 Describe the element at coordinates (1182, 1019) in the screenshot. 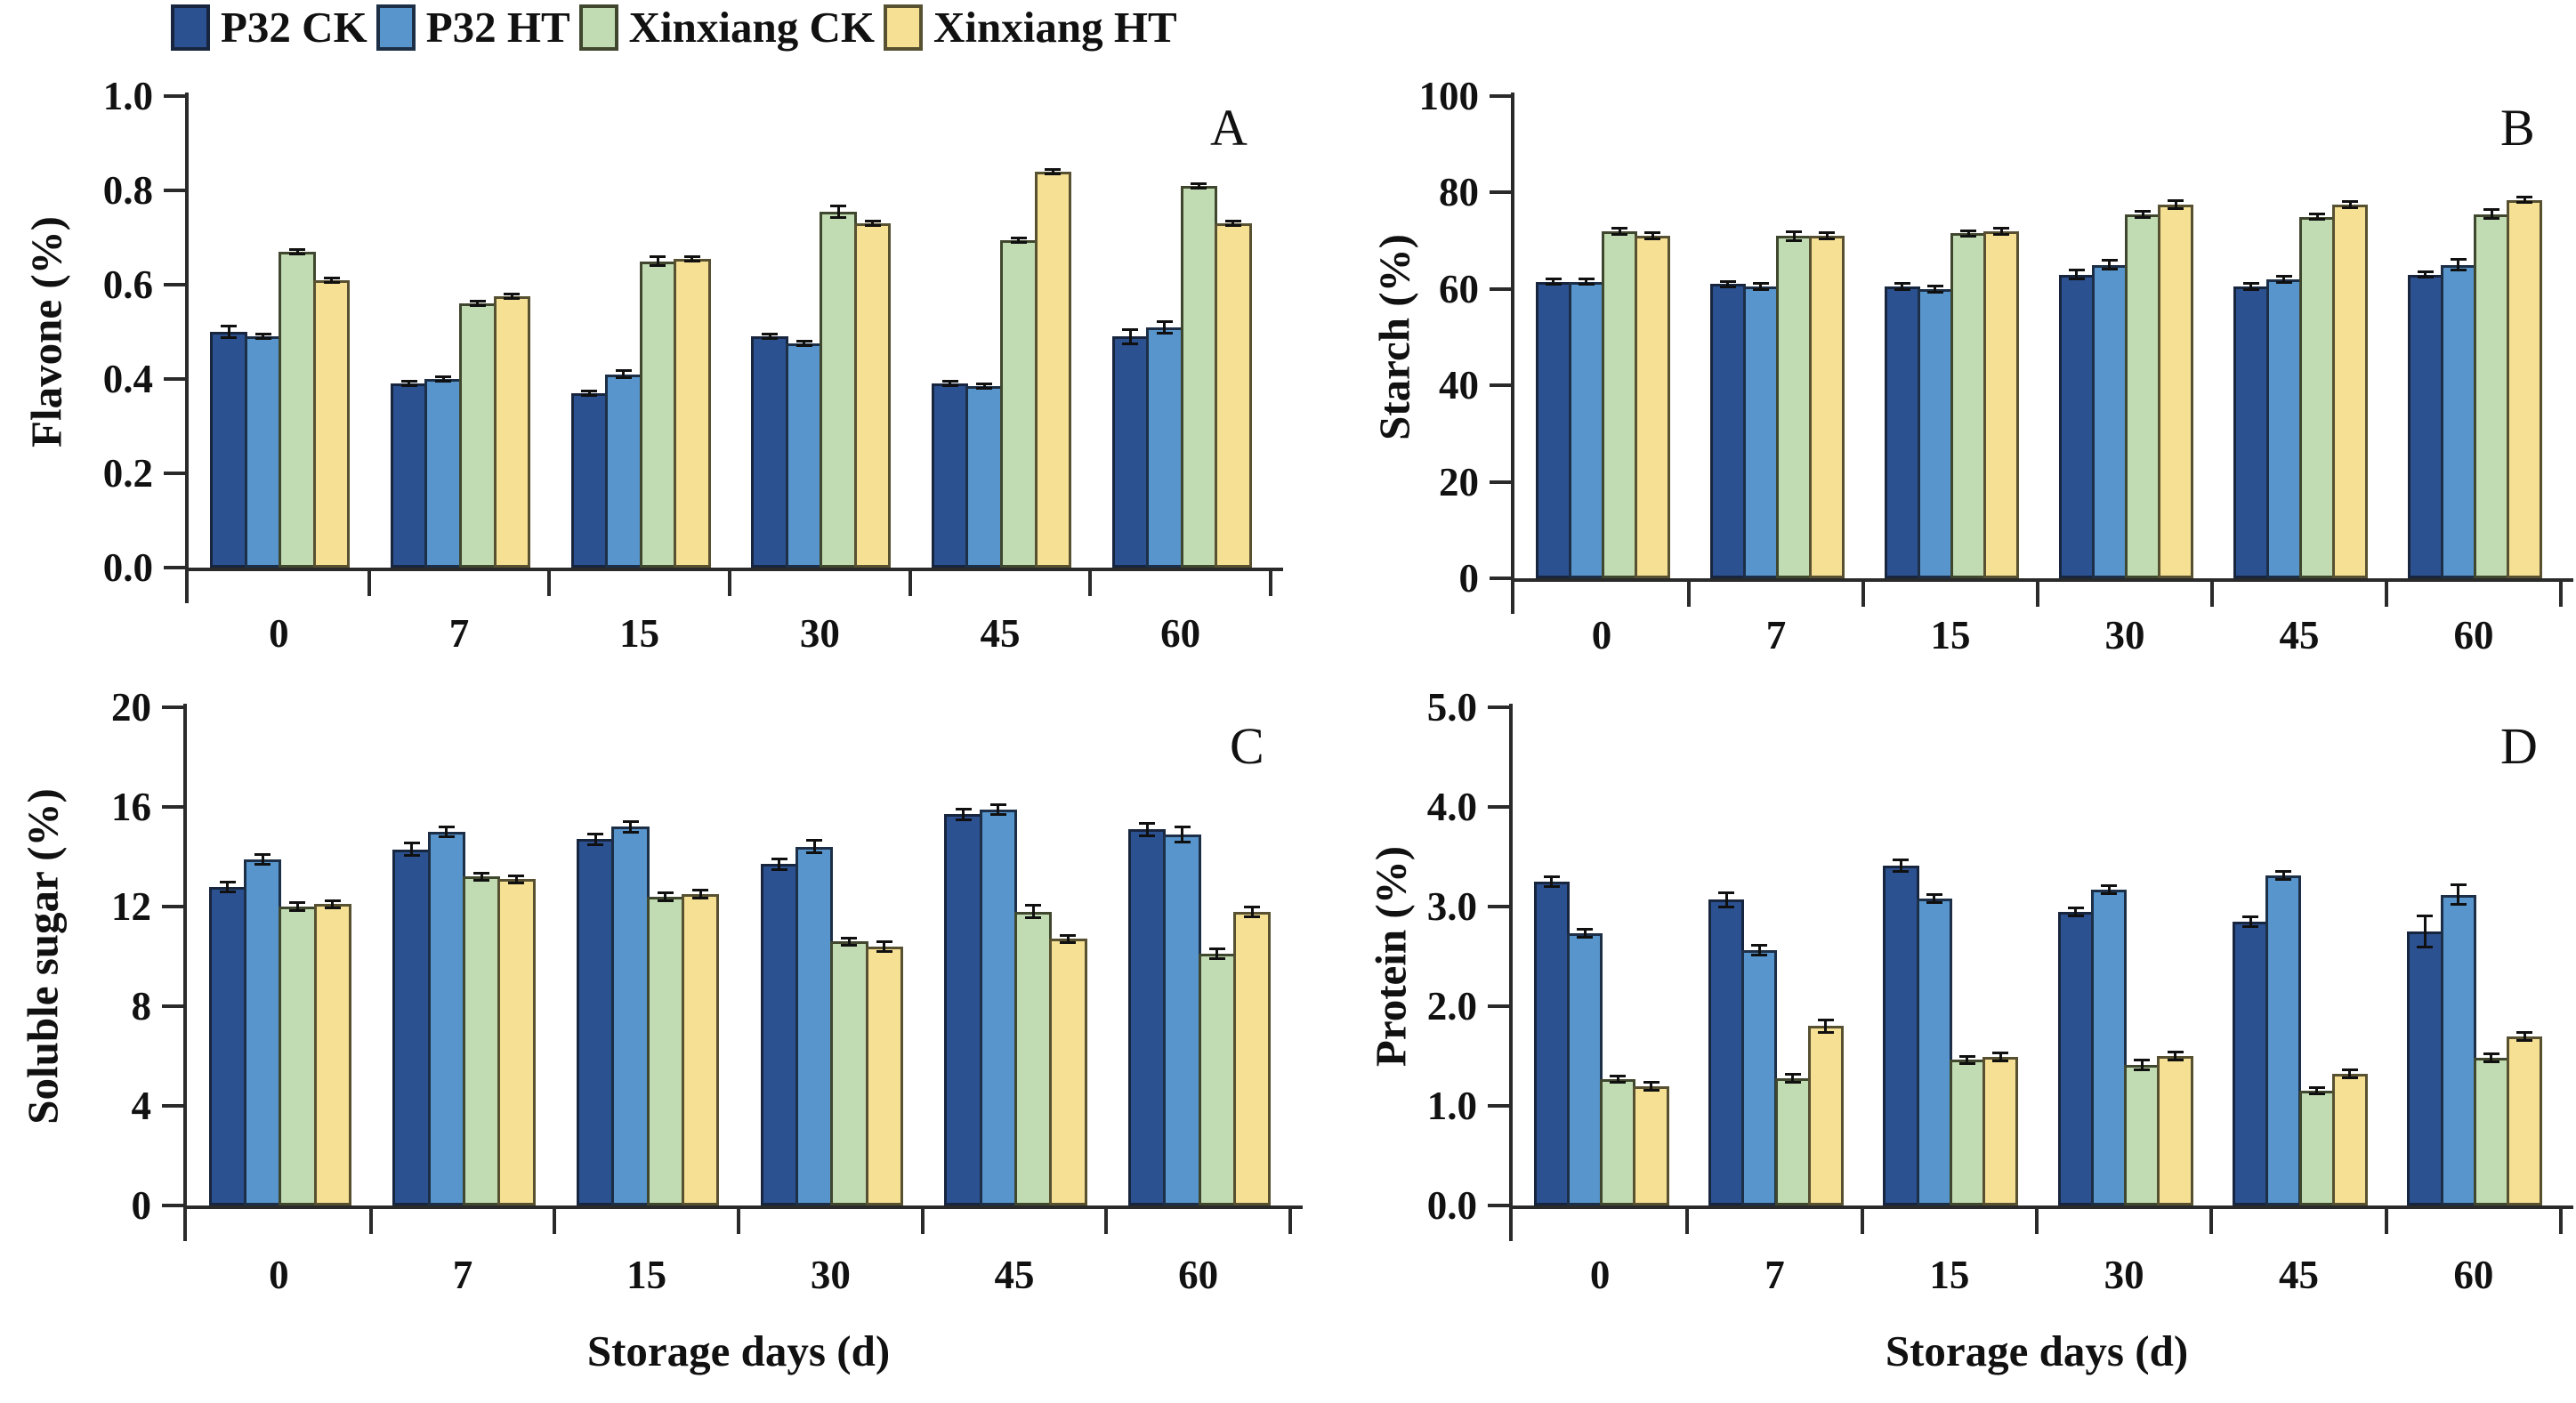

I see `bar-p32-ht-day60` at that location.